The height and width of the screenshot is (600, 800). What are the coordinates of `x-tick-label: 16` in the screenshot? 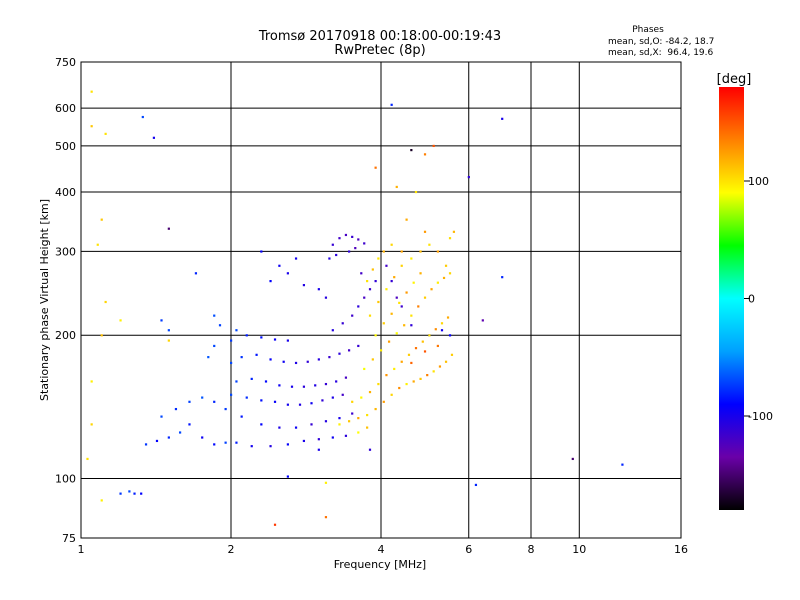 It's located at (681, 549).